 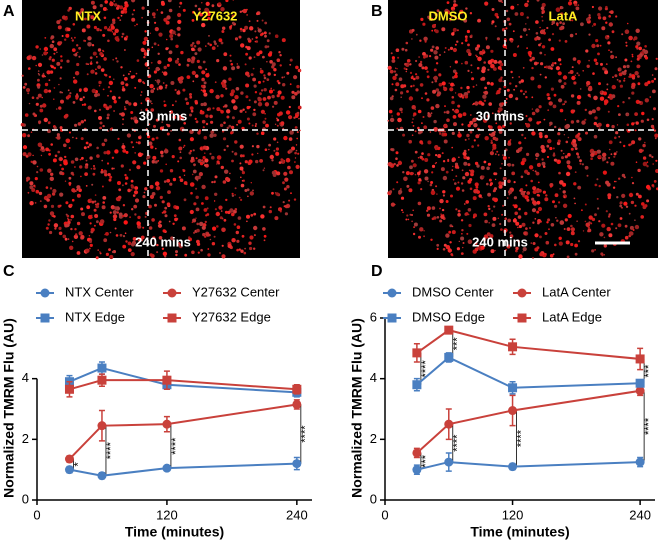 What do you see at coordinates (373, 438) in the screenshot?
I see `y-tick-label: 2` at bounding box center [373, 438].